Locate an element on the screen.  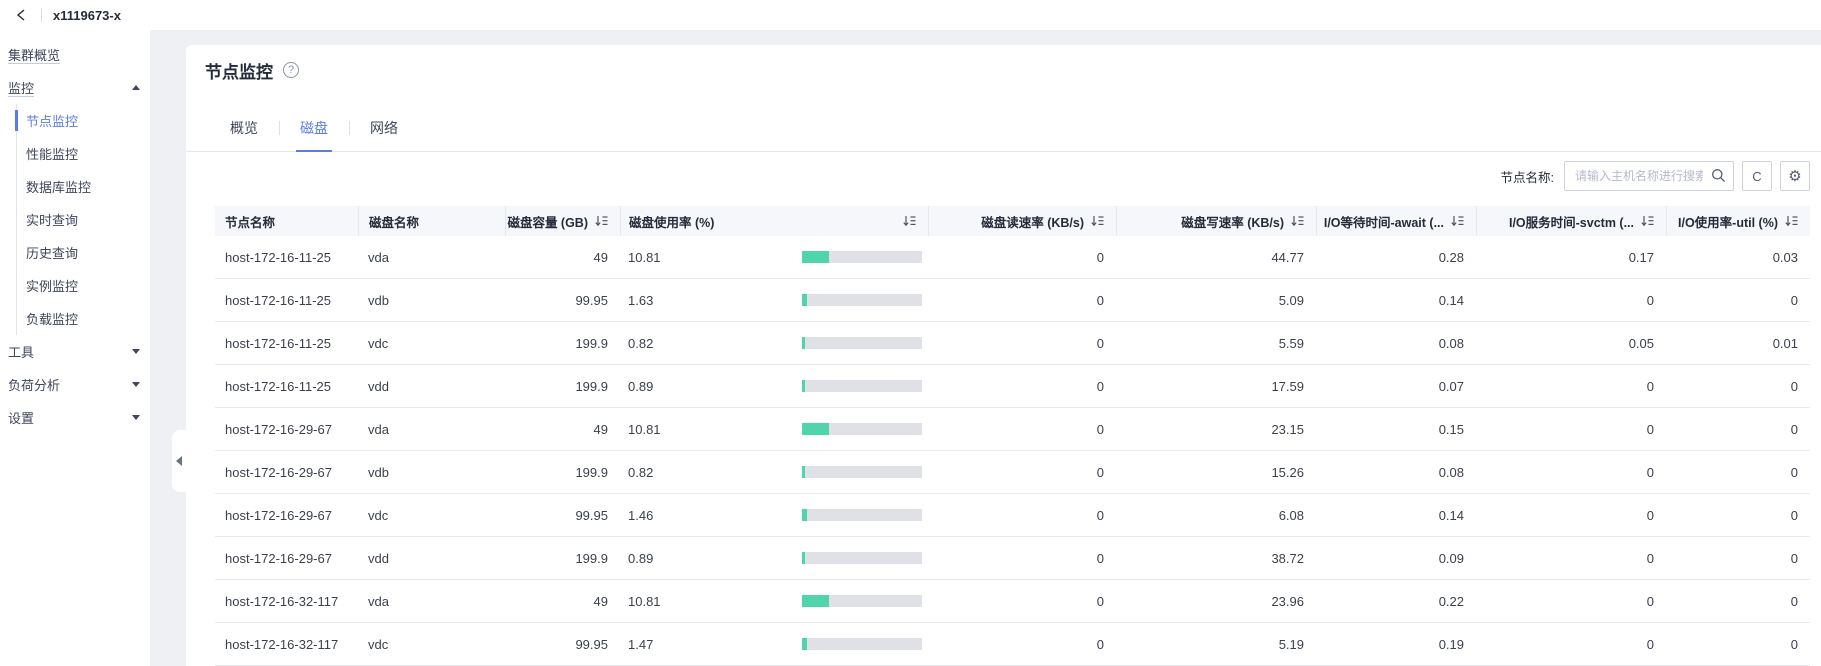
sidebar-subitem: 实例监控 is located at coordinates (75, 285).